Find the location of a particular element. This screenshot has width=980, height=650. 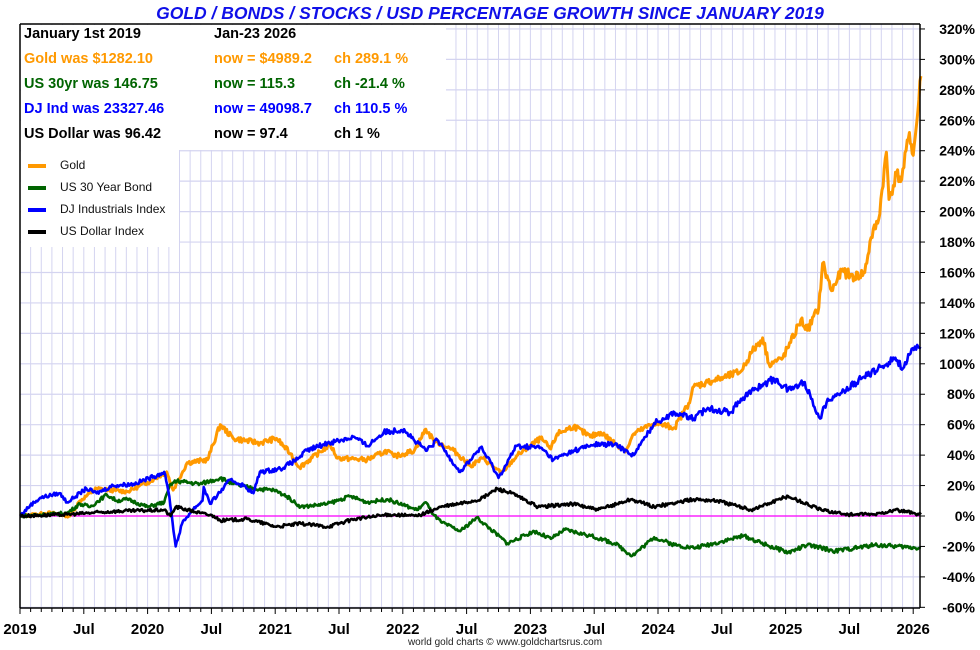

y-tick-label: -40% is located at coordinates (958, 577).